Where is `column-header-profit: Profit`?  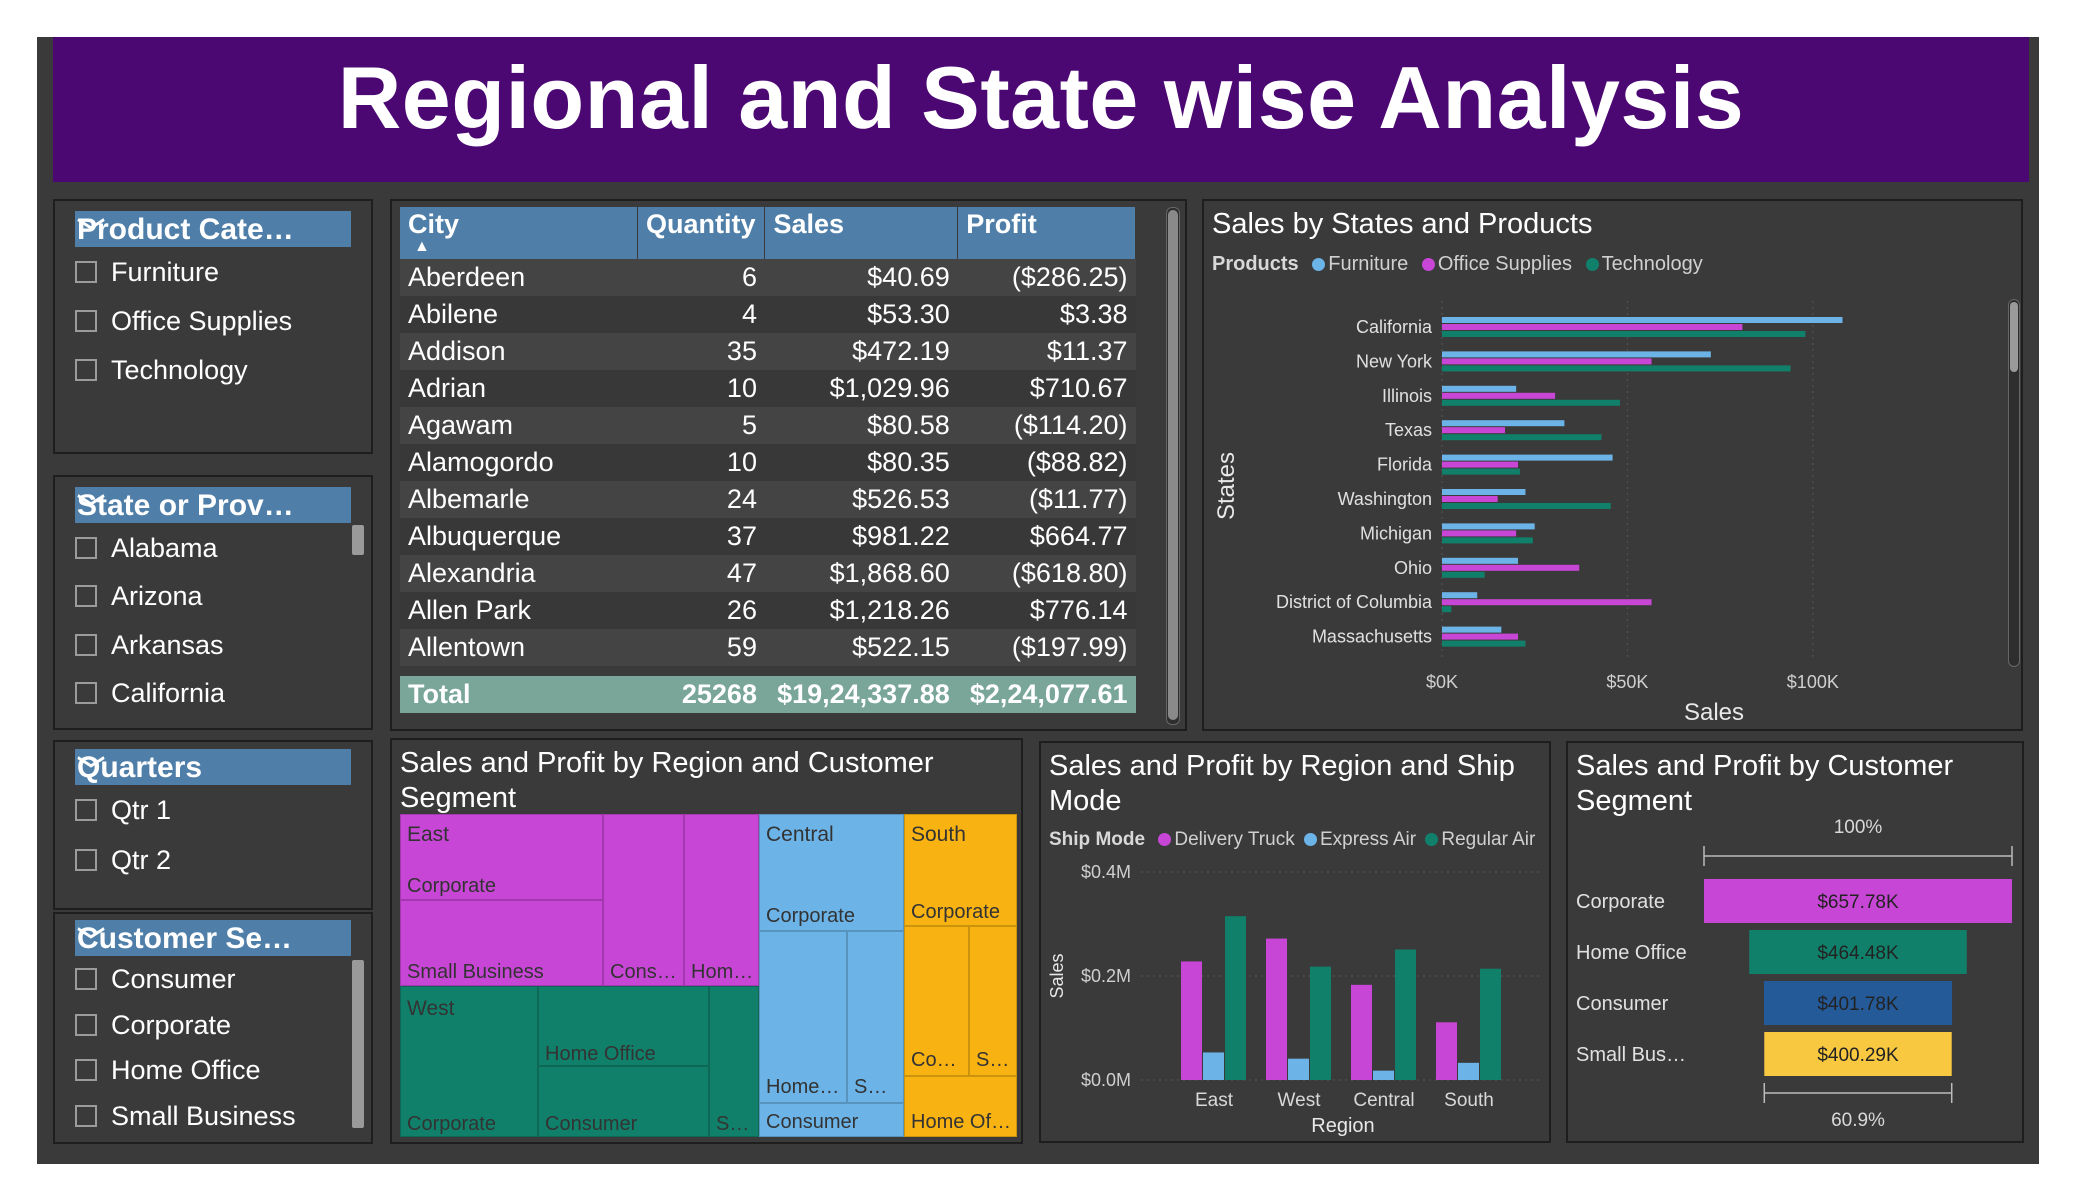 column-header-profit: Profit is located at coordinates (1046, 233).